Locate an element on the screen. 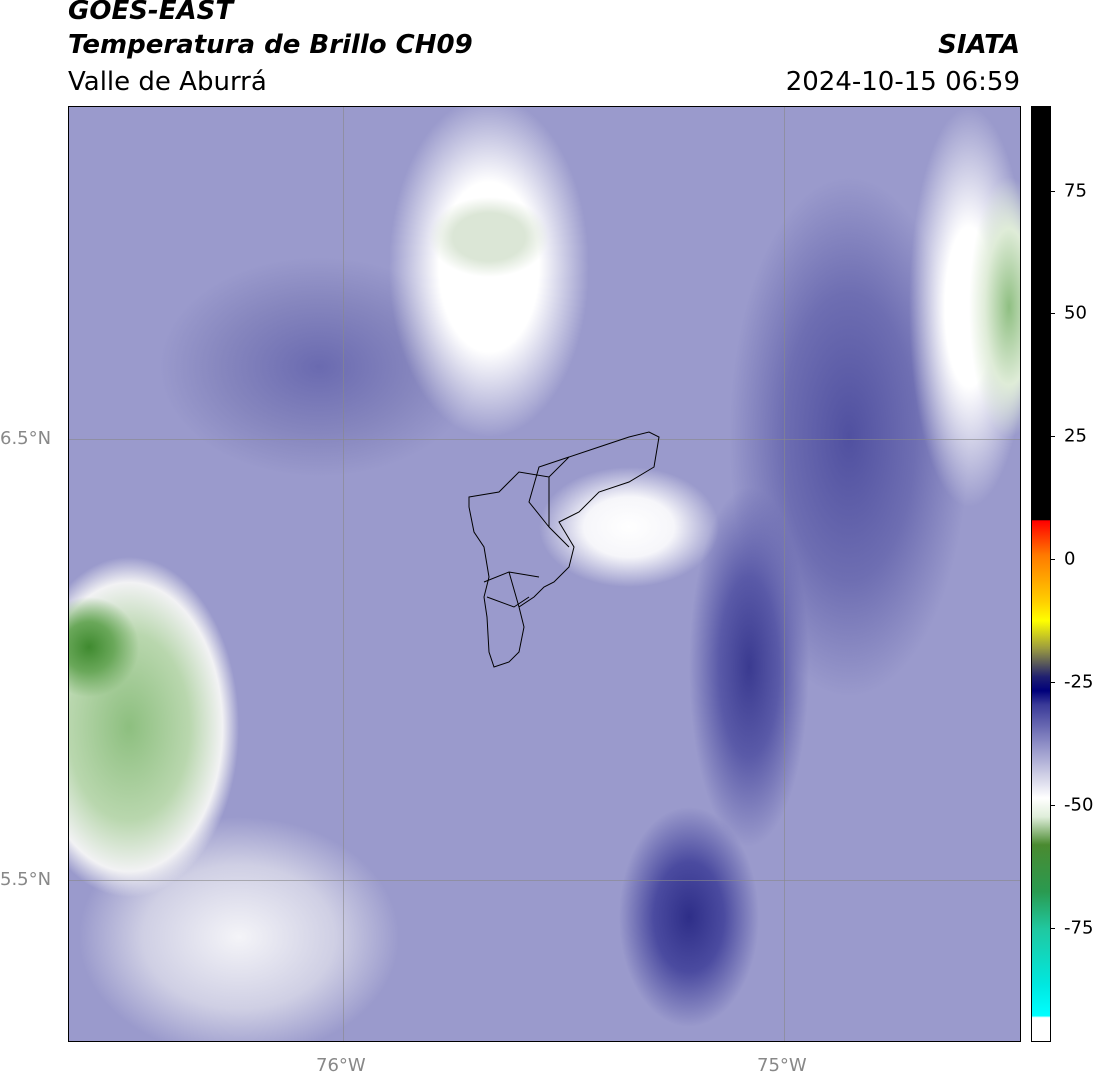  colorbar-tick-label: -50 is located at coordinates (1079, 805).